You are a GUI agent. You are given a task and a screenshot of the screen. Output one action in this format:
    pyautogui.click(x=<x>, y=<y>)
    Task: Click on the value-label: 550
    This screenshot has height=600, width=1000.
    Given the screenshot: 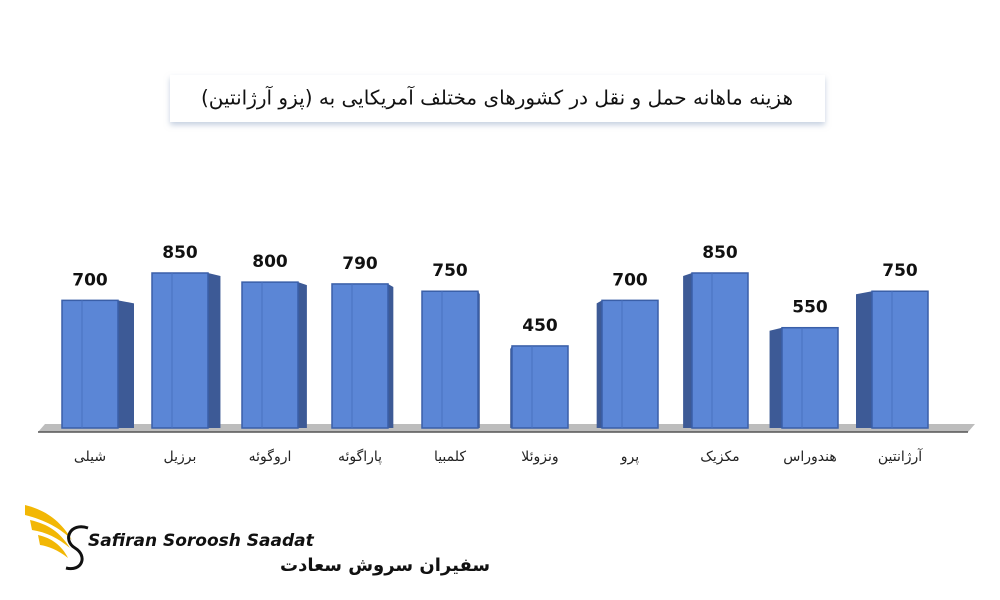 What is the action you would take?
    pyautogui.click(x=810, y=308)
    